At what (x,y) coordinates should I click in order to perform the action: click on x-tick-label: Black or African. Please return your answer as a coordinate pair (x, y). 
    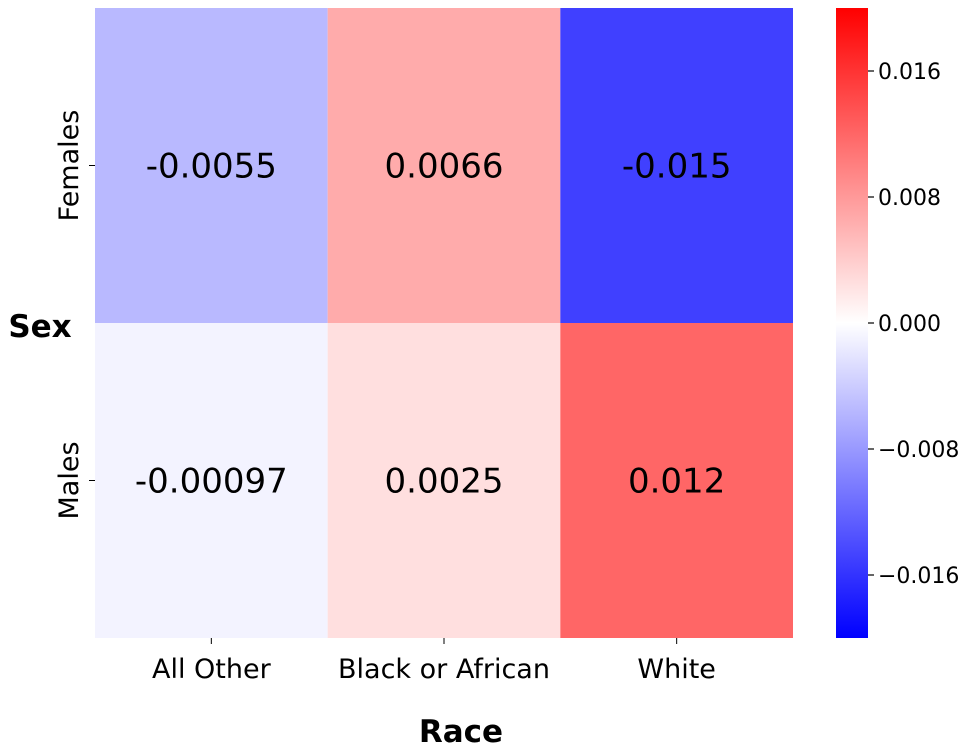
    Looking at the image, I should click on (444, 669).